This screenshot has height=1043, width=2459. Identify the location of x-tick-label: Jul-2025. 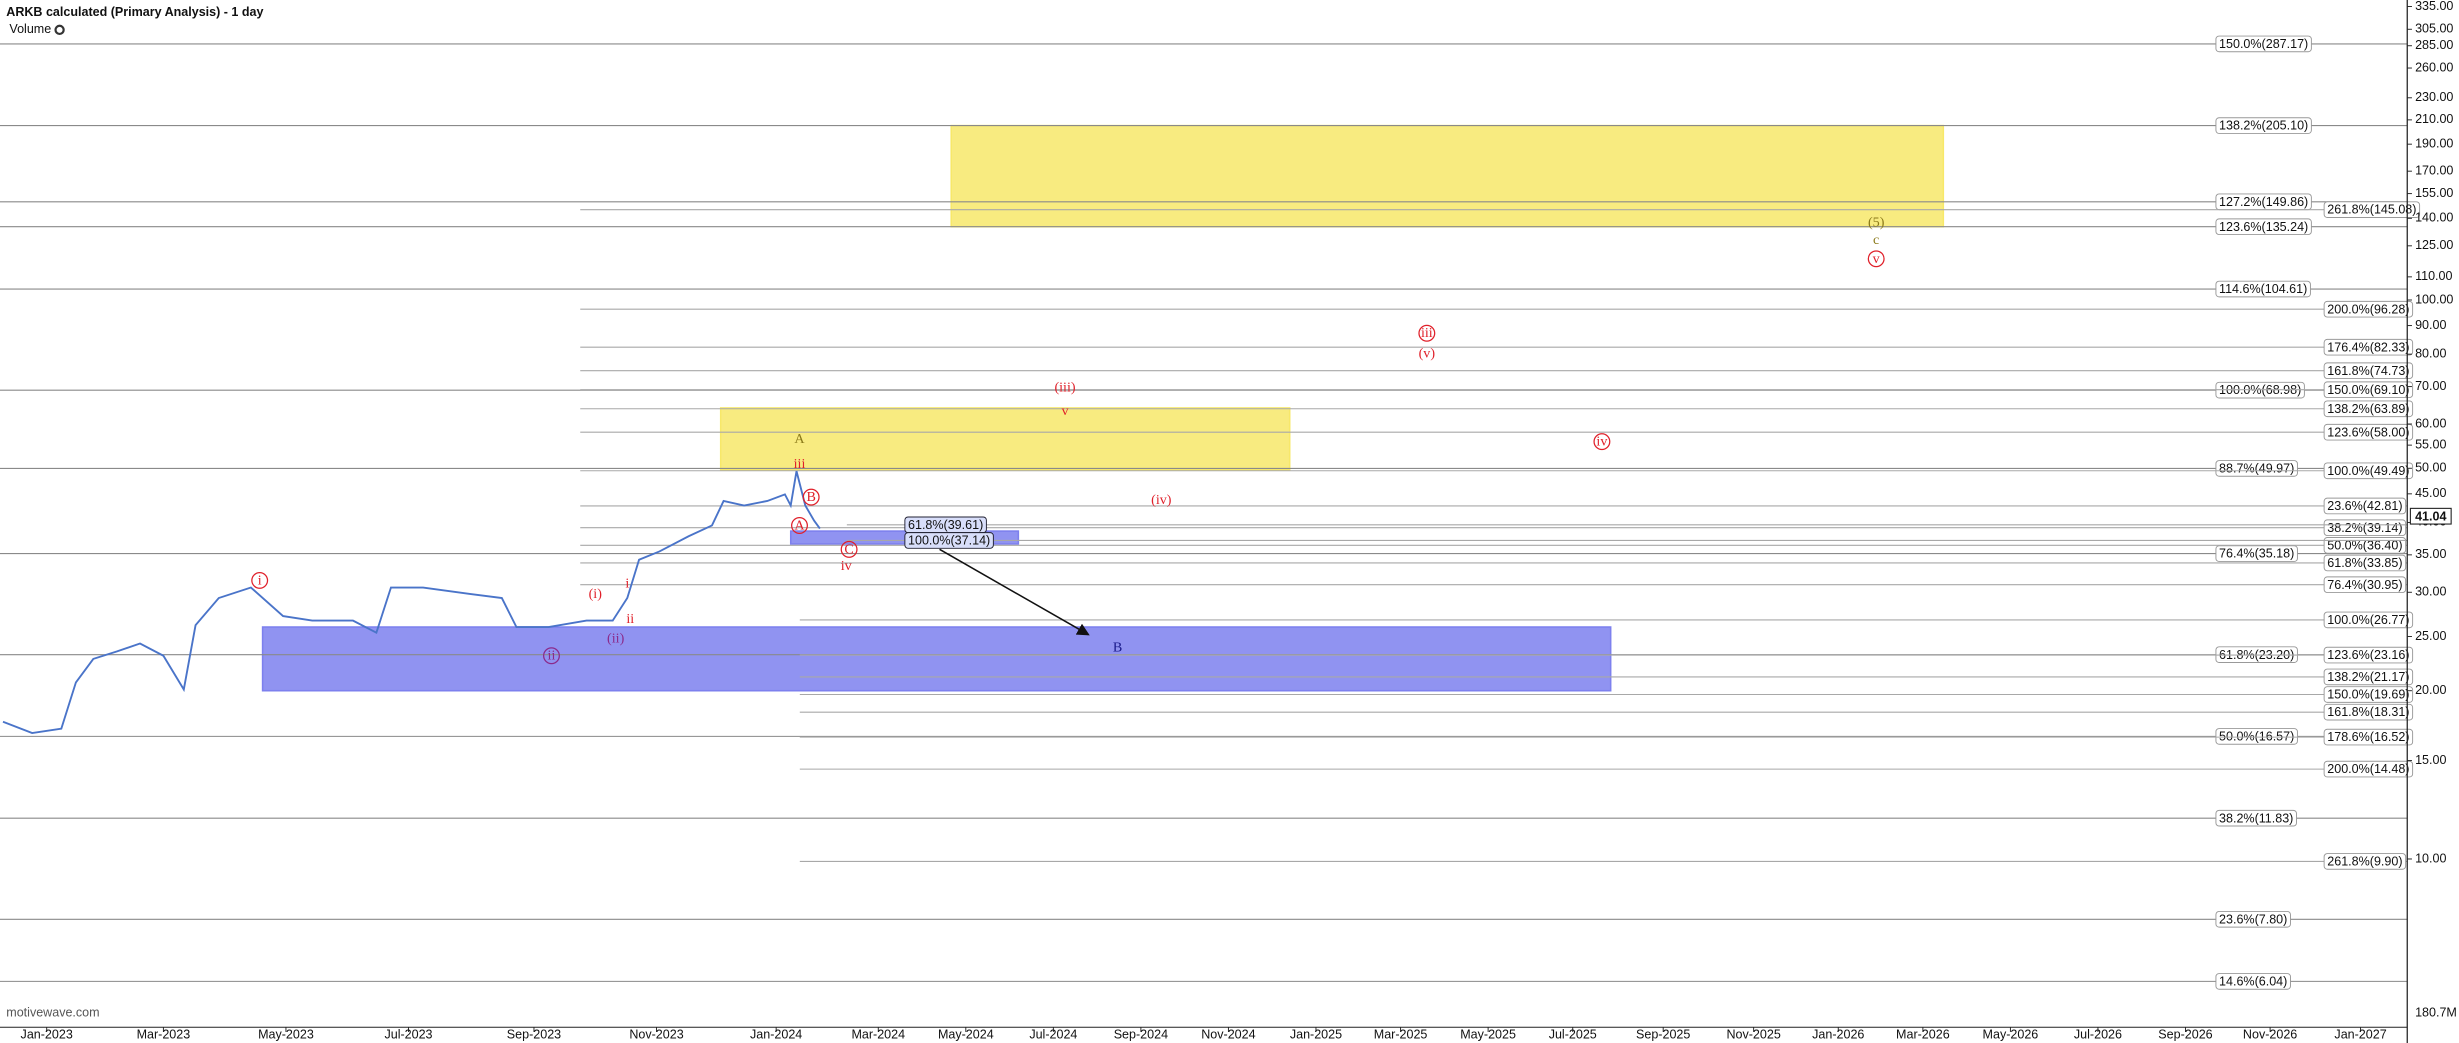
(1573, 1034).